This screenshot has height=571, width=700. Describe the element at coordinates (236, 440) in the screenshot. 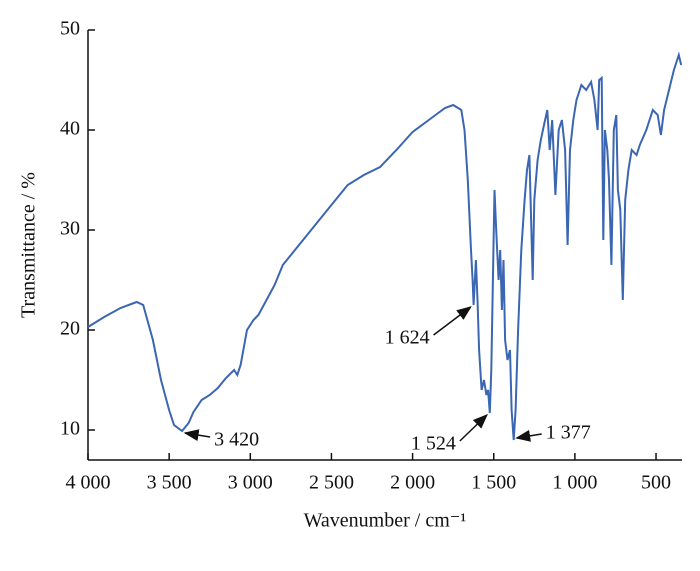

I see `annotation-label: 3 420` at that location.